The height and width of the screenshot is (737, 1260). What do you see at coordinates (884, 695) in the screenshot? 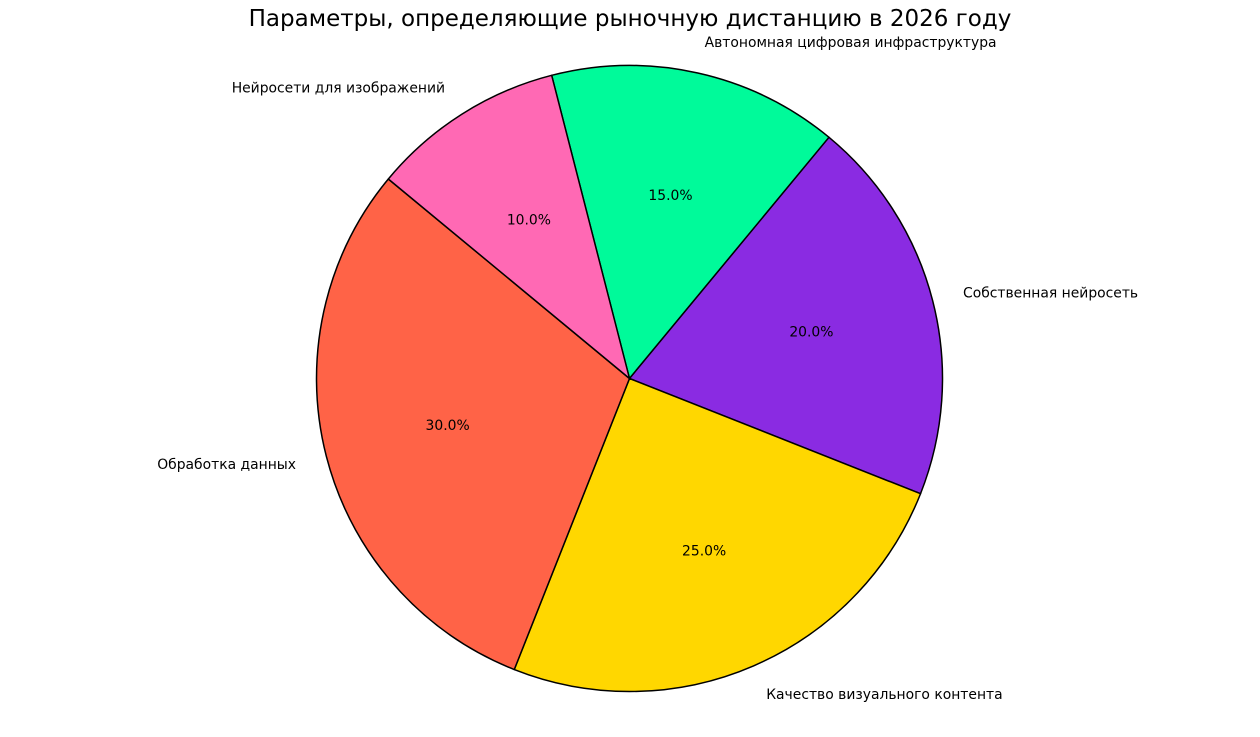
I see `slice-label-3: Качество визуального контента` at bounding box center [884, 695].